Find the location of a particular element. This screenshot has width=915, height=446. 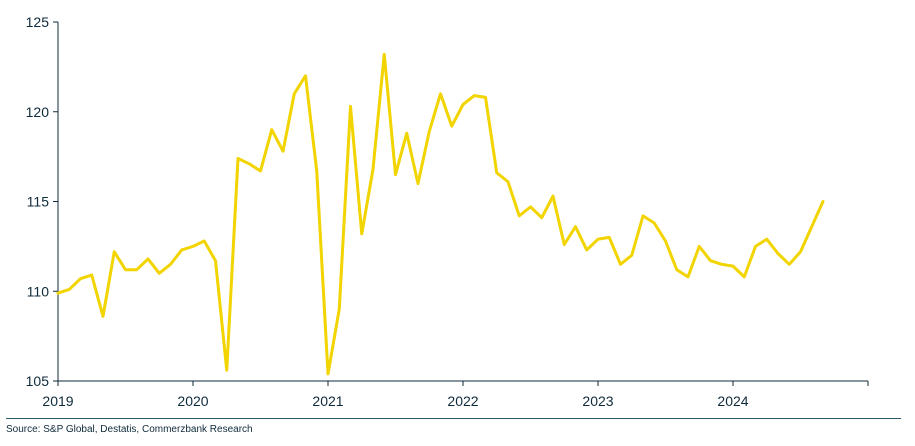

footer-divider is located at coordinates (453, 418).